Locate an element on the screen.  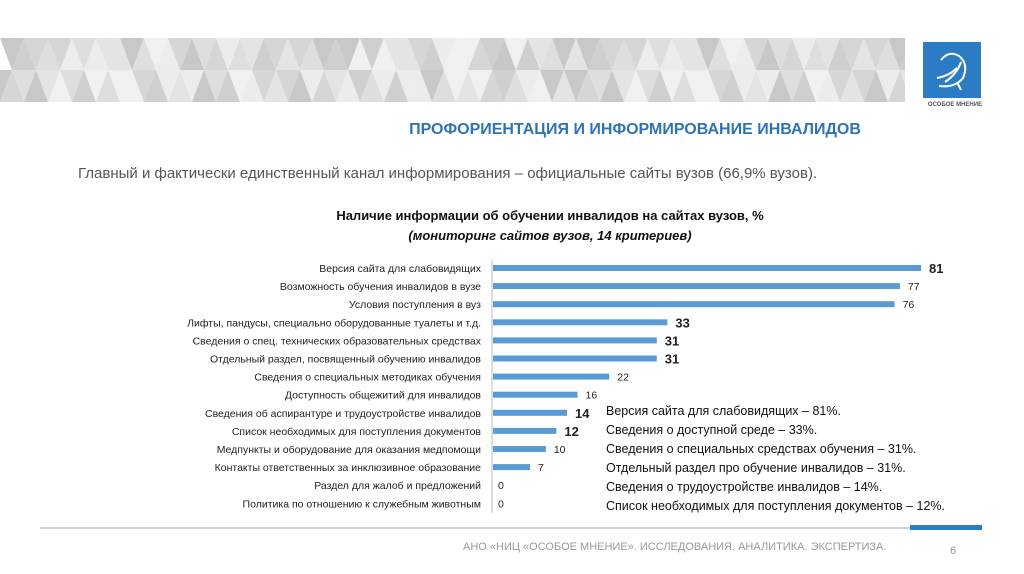
logo is located at coordinates (952, 70).